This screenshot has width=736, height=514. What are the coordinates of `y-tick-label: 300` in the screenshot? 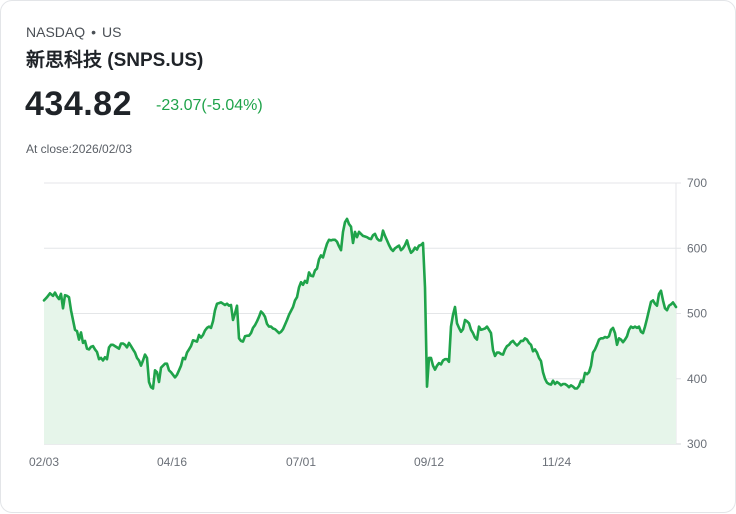 It's located at (697, 444).